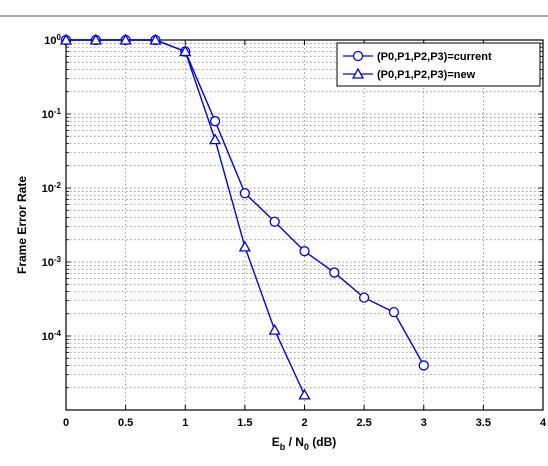 The width and height of the screenshot is (548, 466). Describe the element at coordinates (424, 423) in the screenshot. I see `x-tick-label: 3` at that location.